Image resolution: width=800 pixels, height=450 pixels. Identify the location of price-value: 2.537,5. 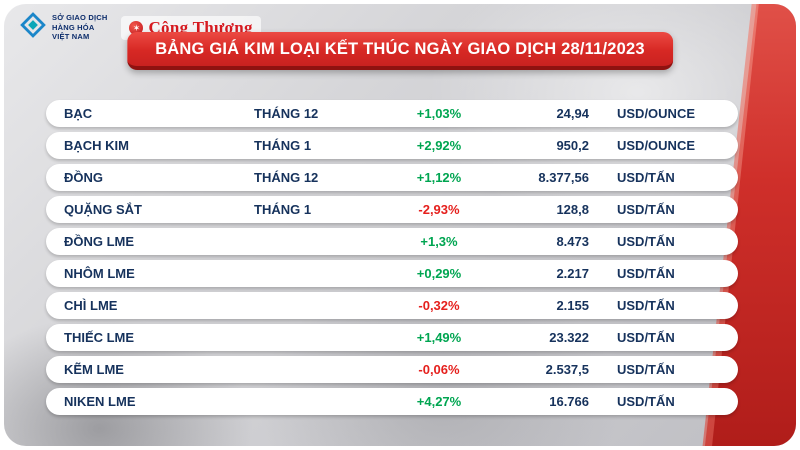
(567, 369).